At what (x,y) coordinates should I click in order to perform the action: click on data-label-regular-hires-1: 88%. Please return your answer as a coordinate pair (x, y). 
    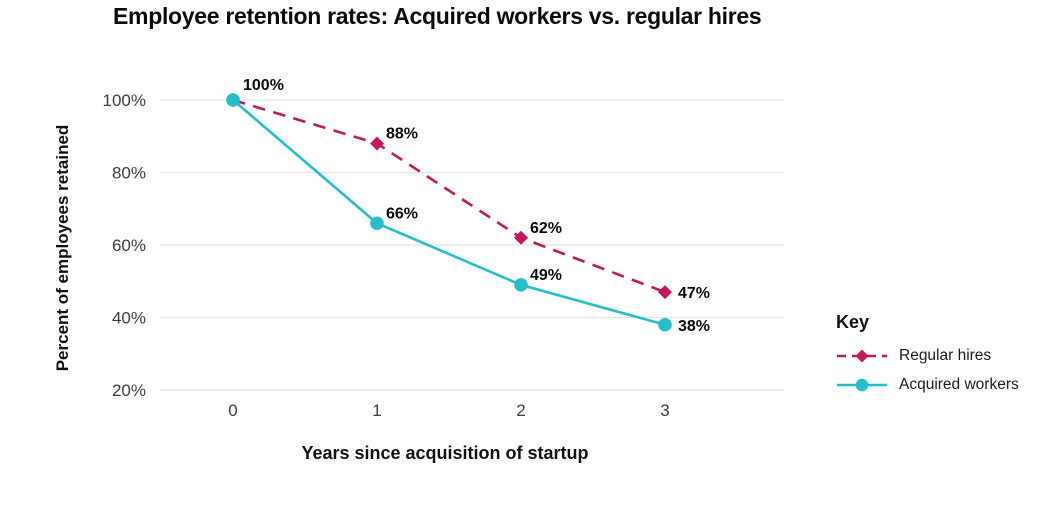
    Looking at the image, I should click on (402, 134).